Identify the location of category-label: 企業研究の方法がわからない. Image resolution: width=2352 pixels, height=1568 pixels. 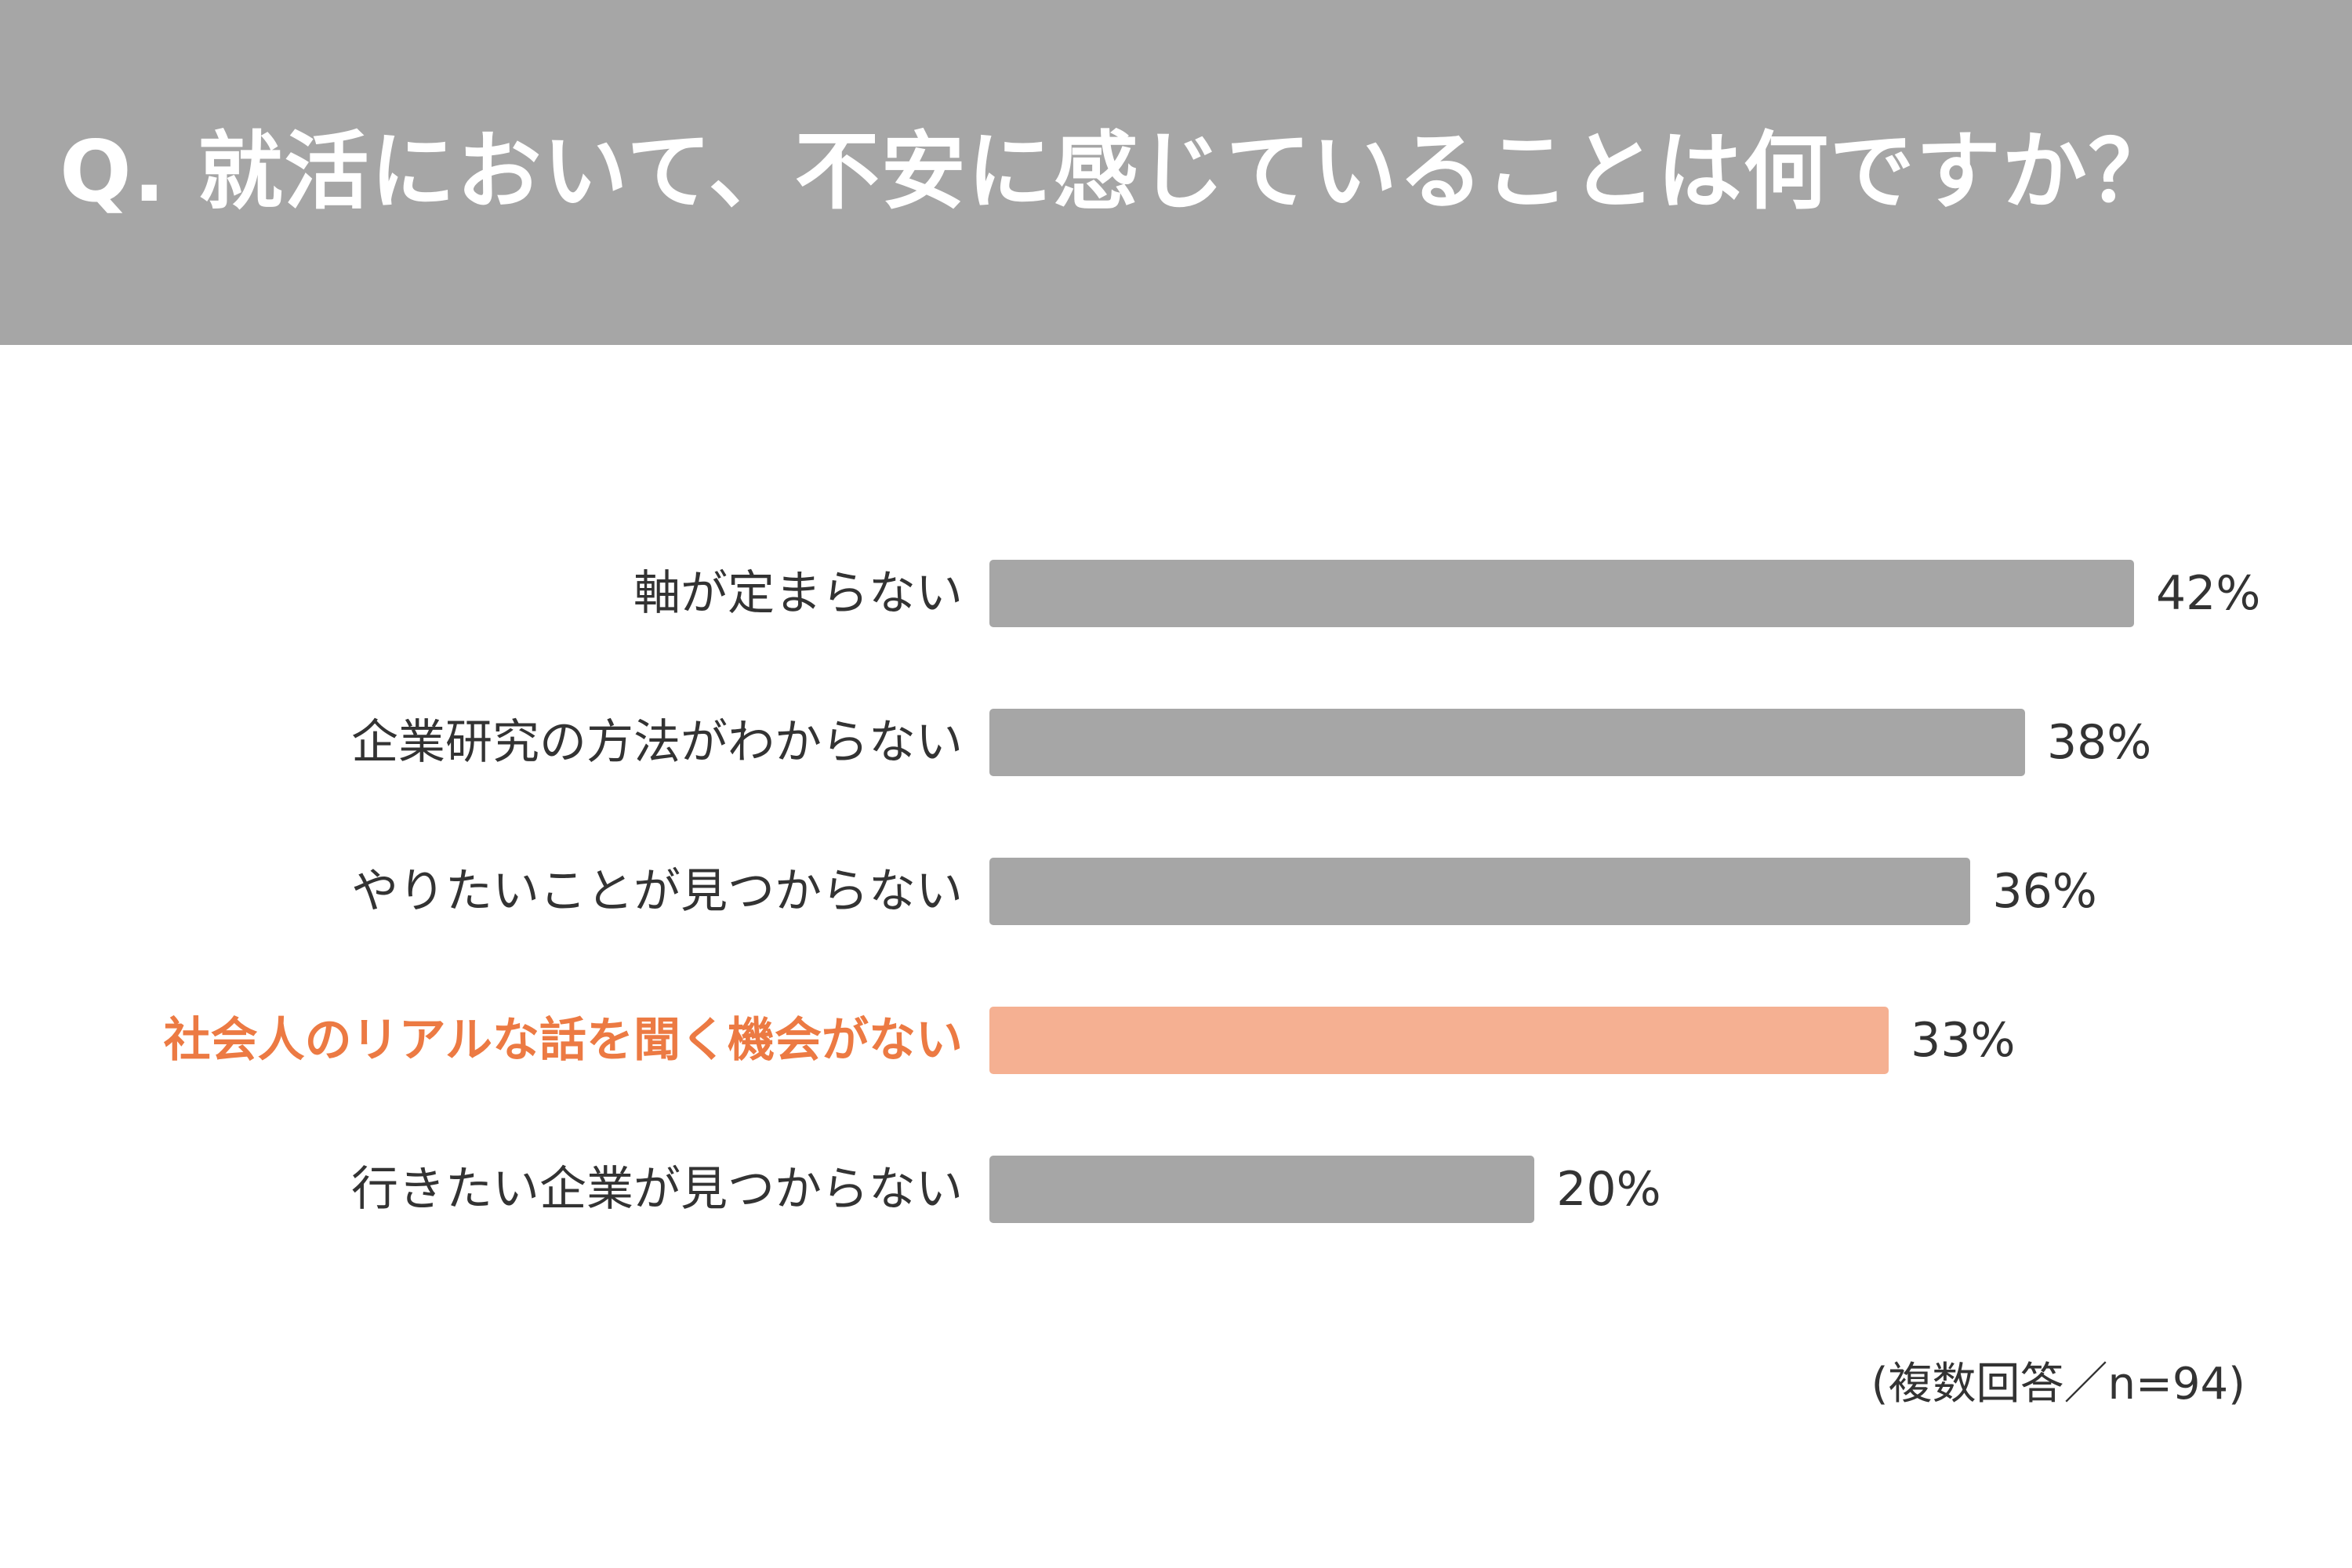
(657, 742).